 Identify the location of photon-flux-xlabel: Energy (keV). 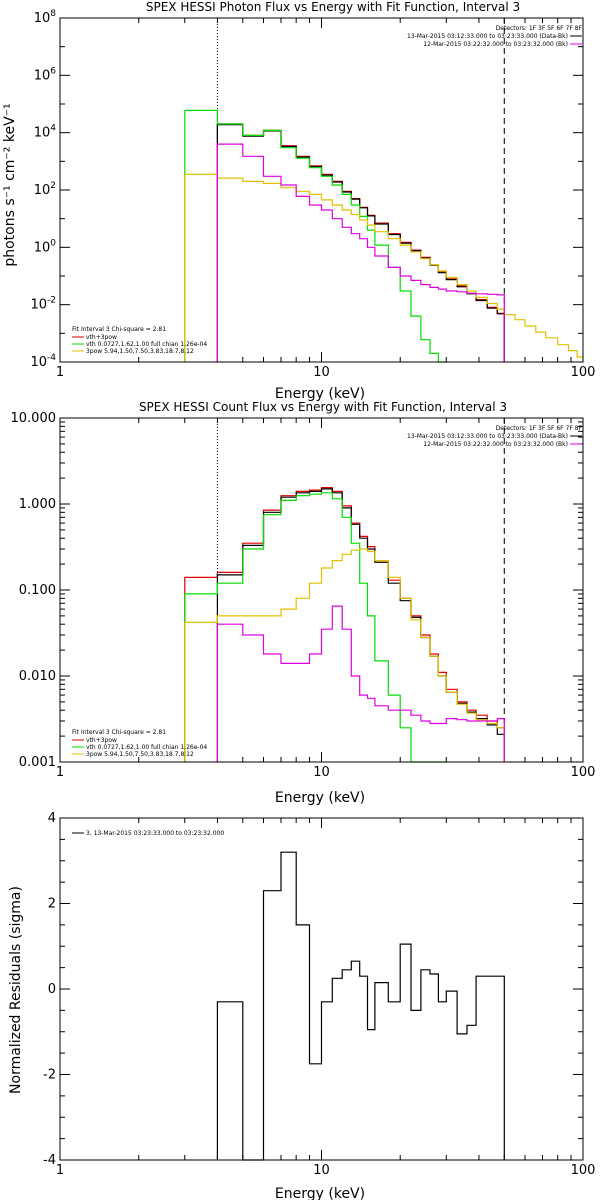
(320, 394).